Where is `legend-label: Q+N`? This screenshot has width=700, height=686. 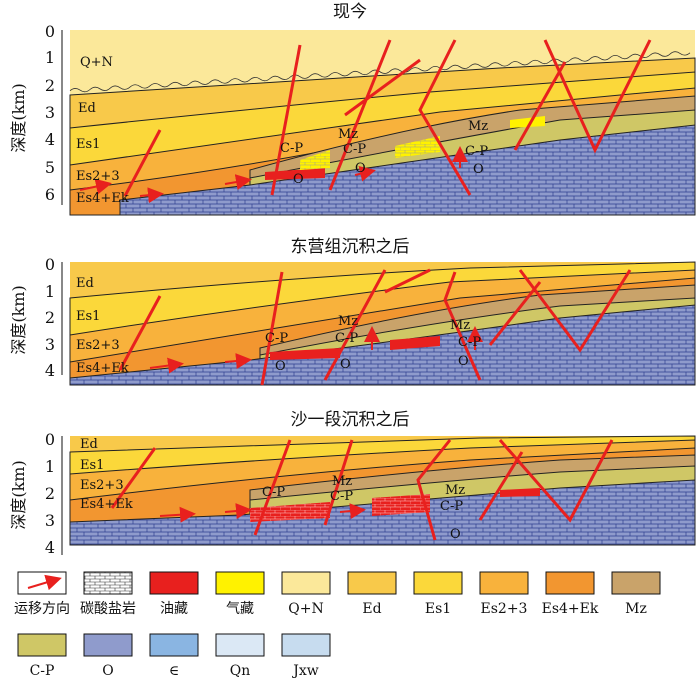
legend-label: Q+N is located at coordinates (305, 609).